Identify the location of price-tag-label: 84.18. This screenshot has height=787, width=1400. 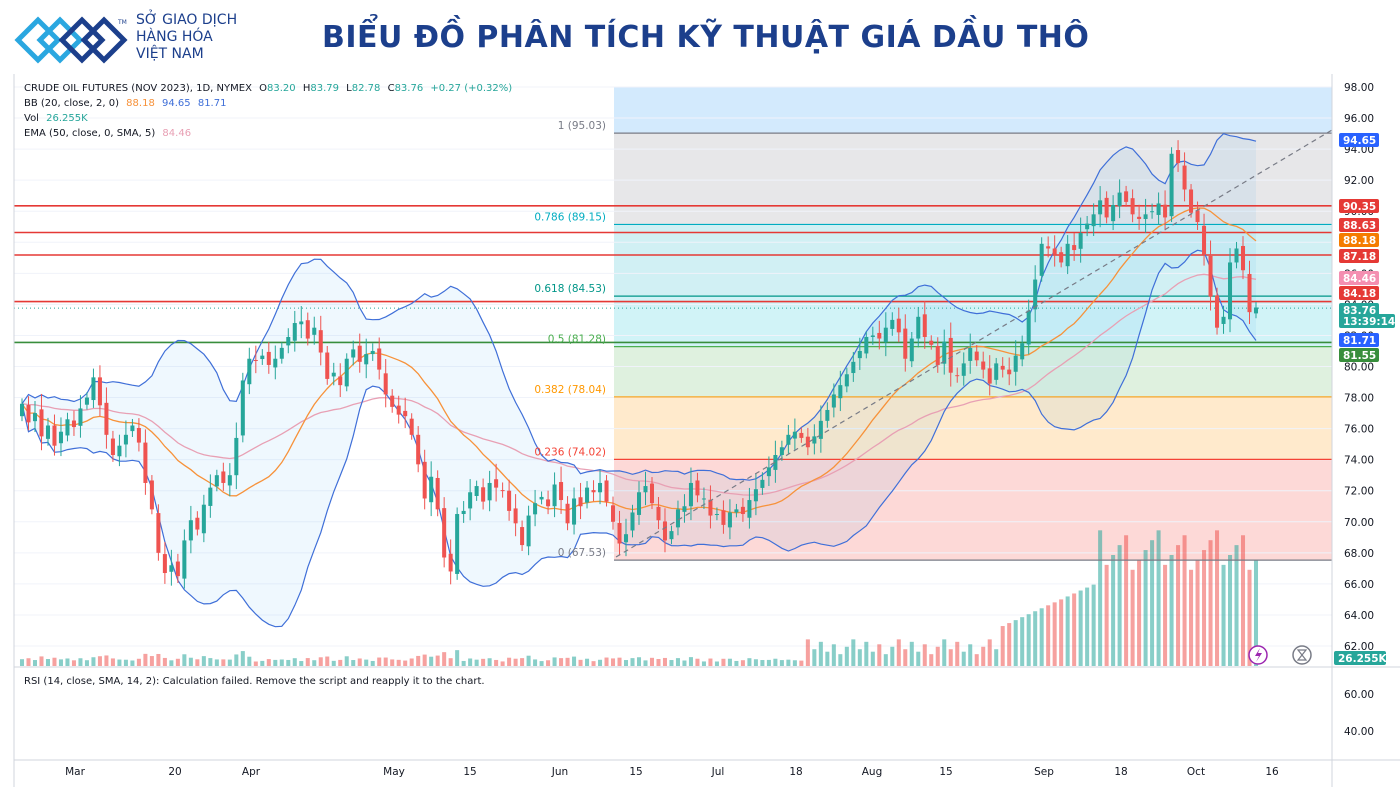
(1359, 294).